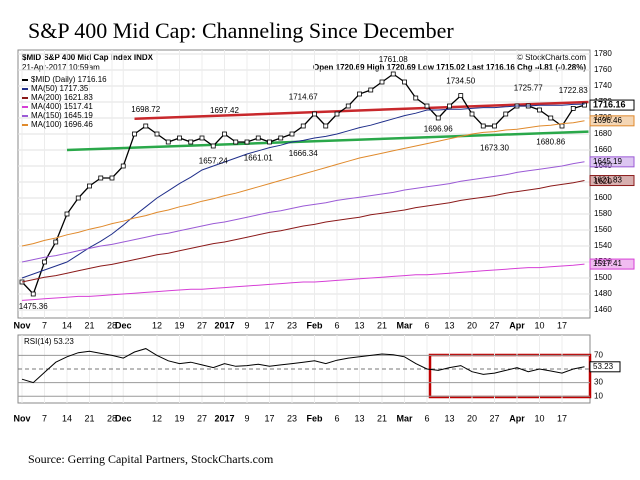 The image size is (640, 480). I want to click on value-tag-label: 53.23, so click(603, 366).